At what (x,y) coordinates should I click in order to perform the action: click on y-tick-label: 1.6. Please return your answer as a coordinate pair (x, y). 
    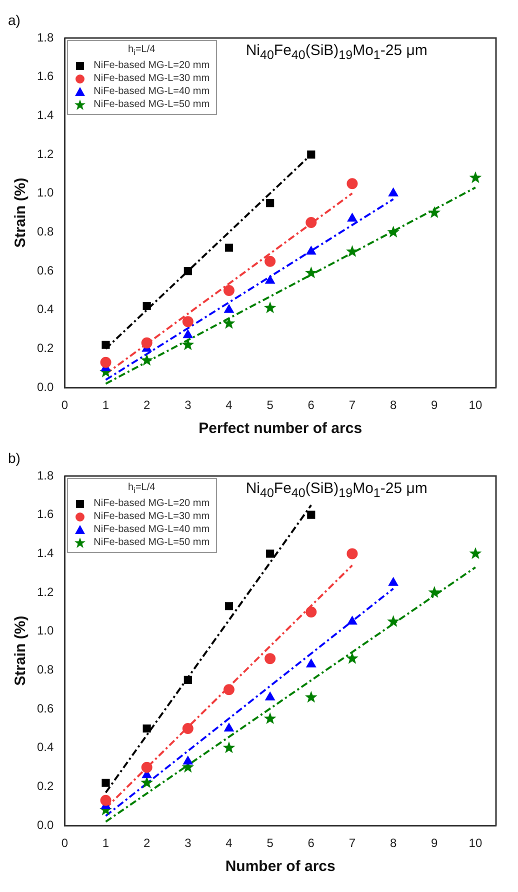
    Looking at the image, I should click on (45, 76).